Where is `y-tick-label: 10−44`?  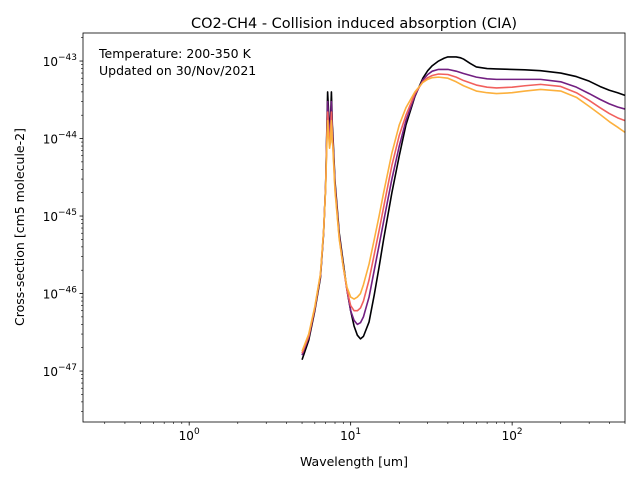
y-tick-label: 10−44 is located at coordinates (60, 139).